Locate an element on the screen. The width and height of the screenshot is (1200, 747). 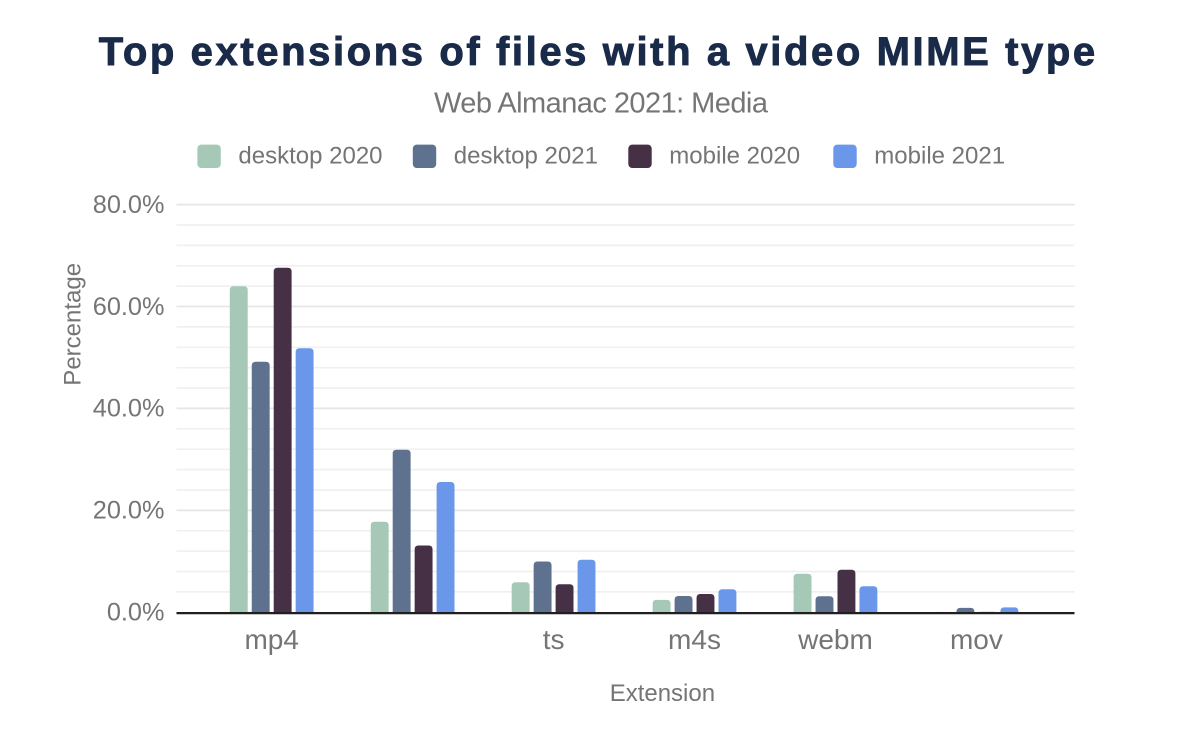
svg-text: ts is located at coordinates (554, 639).